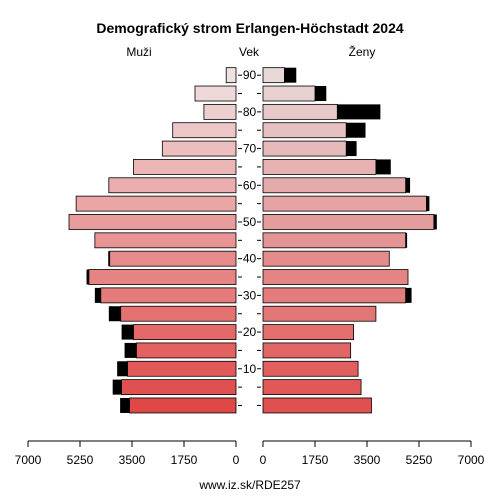 This screenshot has height=500, width=500. Describe the element at coordinates (138, 52) in the screenshot. I see `male-label: Muži` at that location.